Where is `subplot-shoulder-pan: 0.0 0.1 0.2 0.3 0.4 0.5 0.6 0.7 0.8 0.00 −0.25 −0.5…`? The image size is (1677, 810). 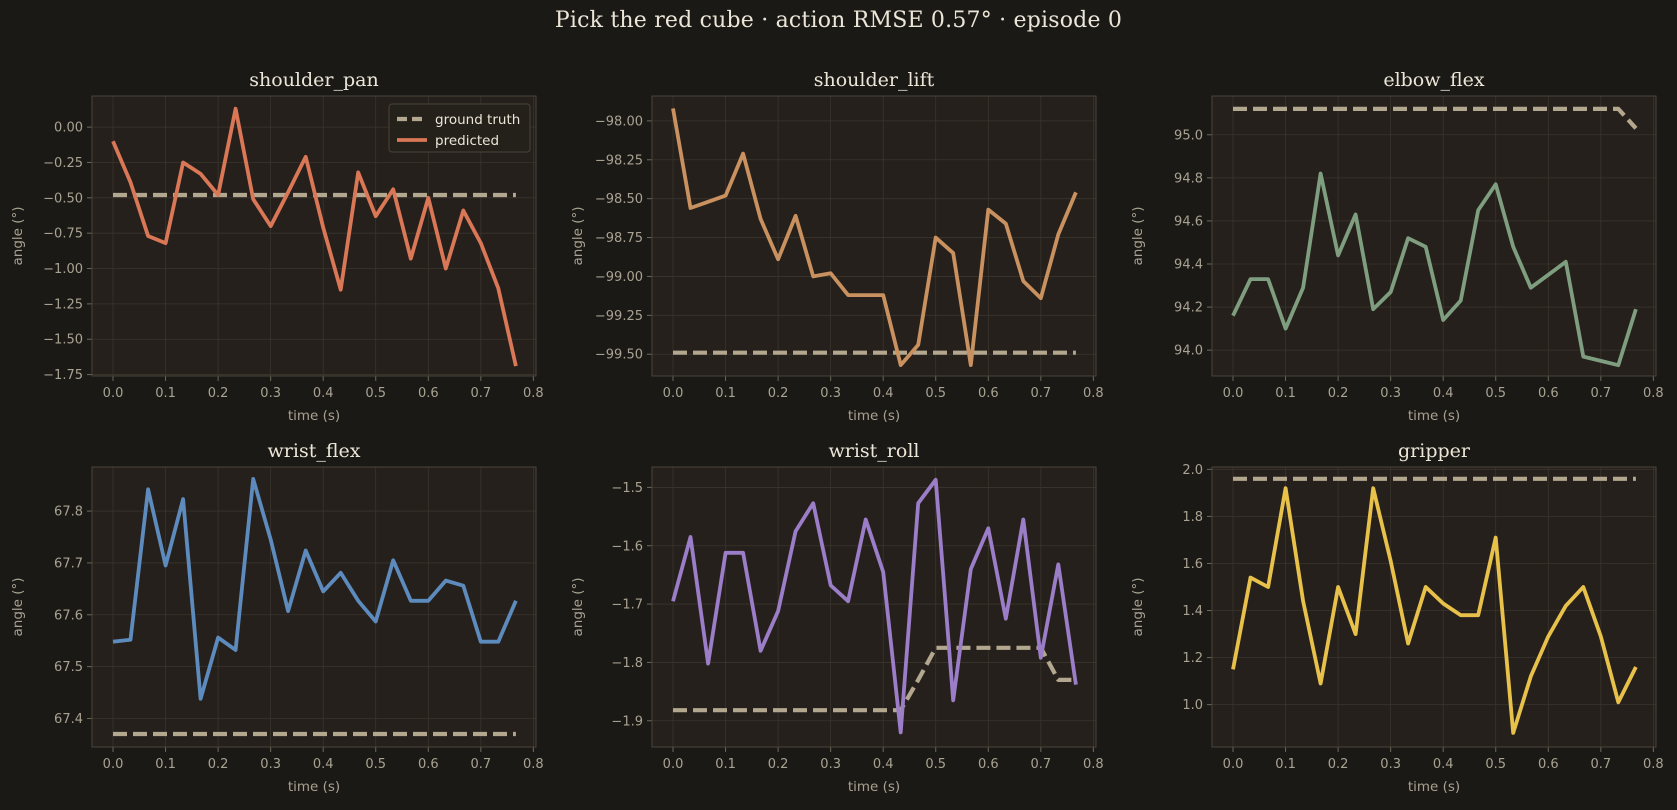
subplot-shoulder-pan: 0.0 0.1 0.2 0.3 0.4 0.5 0.6 0.7 0.8 0.00 −0.25 −0.5… is located at coordinates (277, 246).